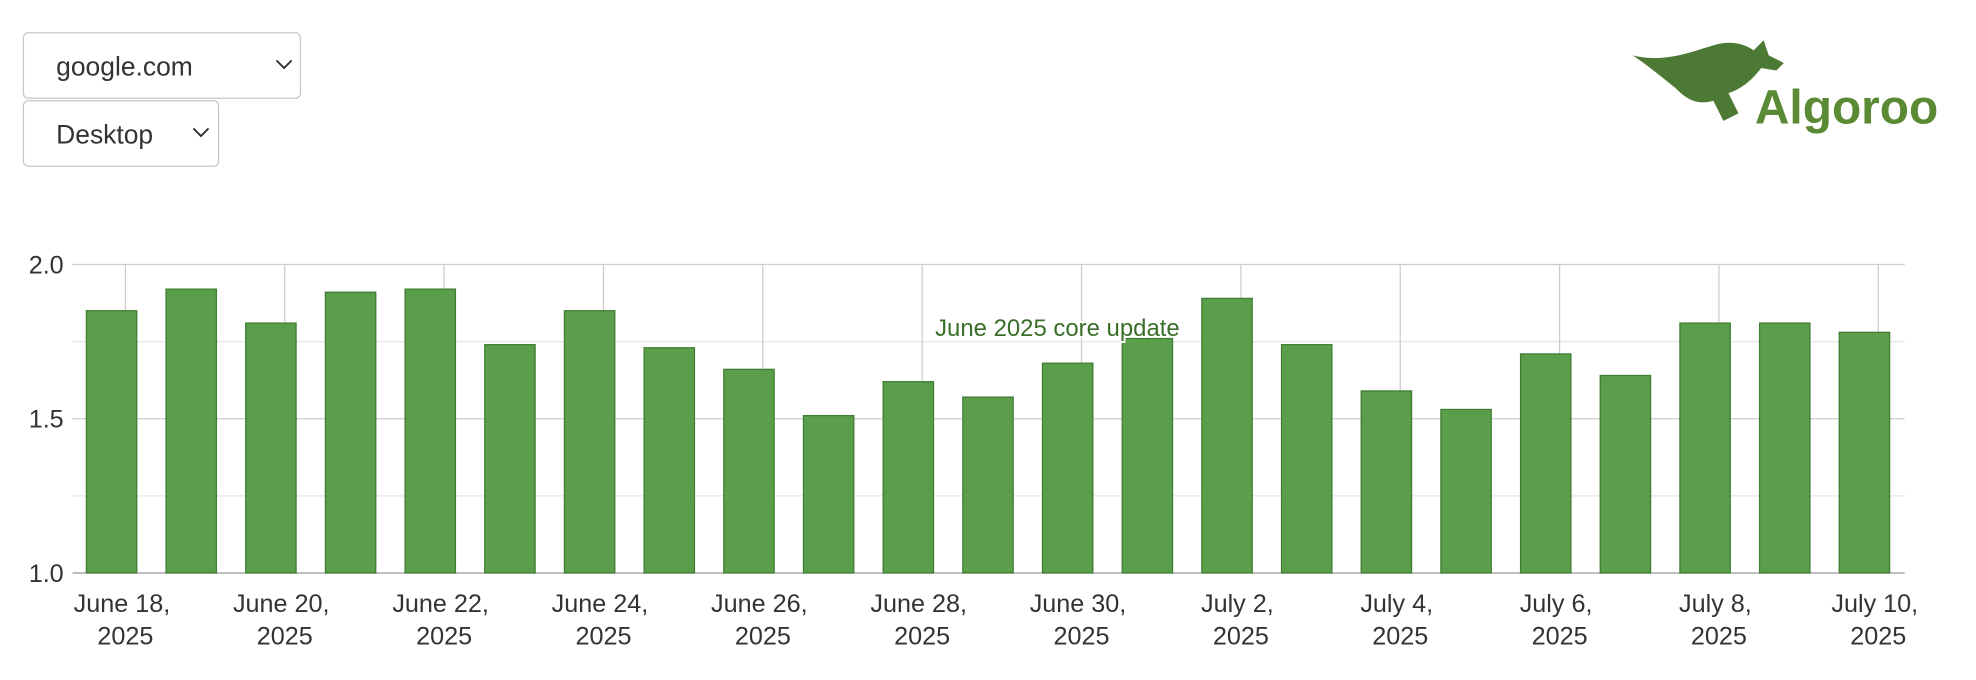 The width and height of the screenshot is (1976, 680). I want to click on select-value: Desktop, so click(104, 135).